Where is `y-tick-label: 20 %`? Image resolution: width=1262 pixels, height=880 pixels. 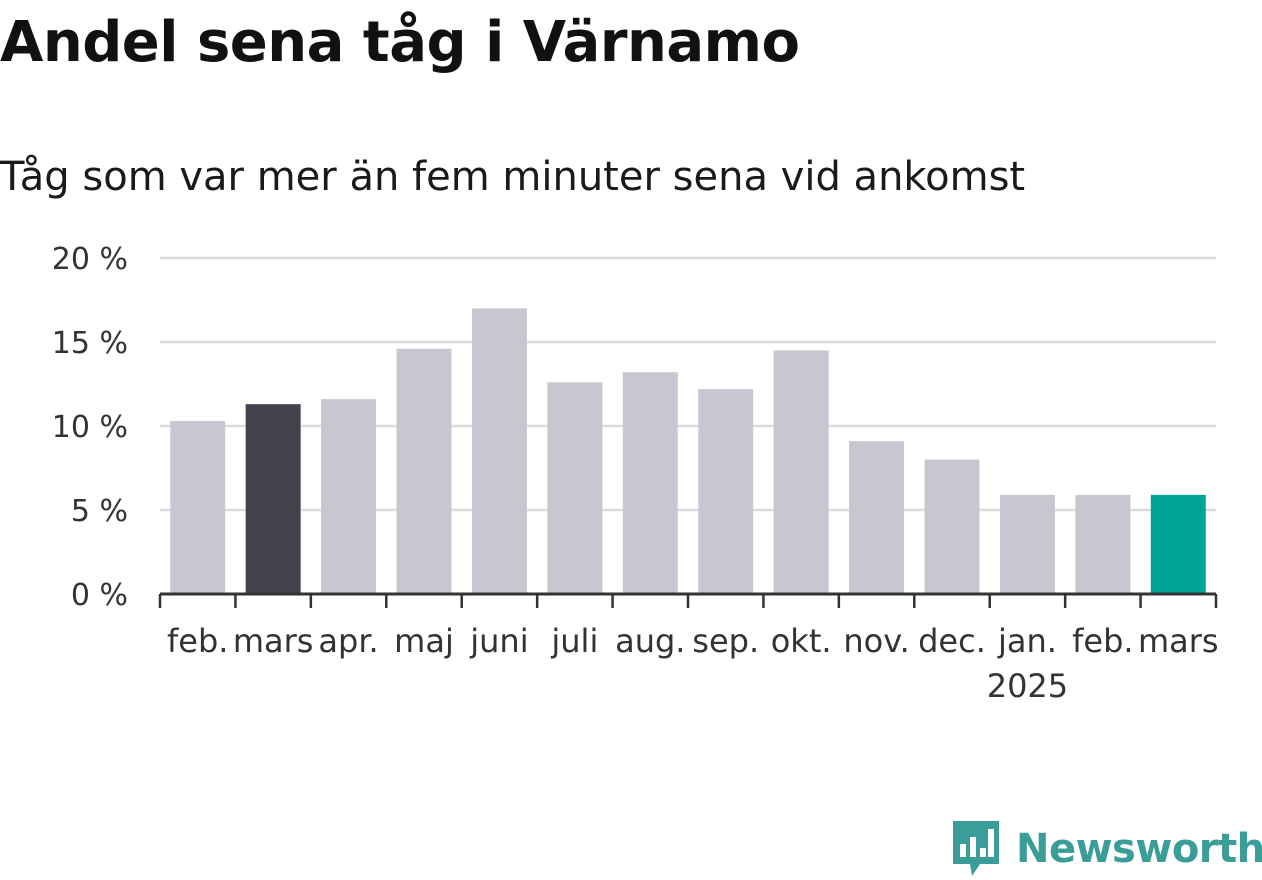 y-tick-label: 20 % is located at coordinates (90, 259).